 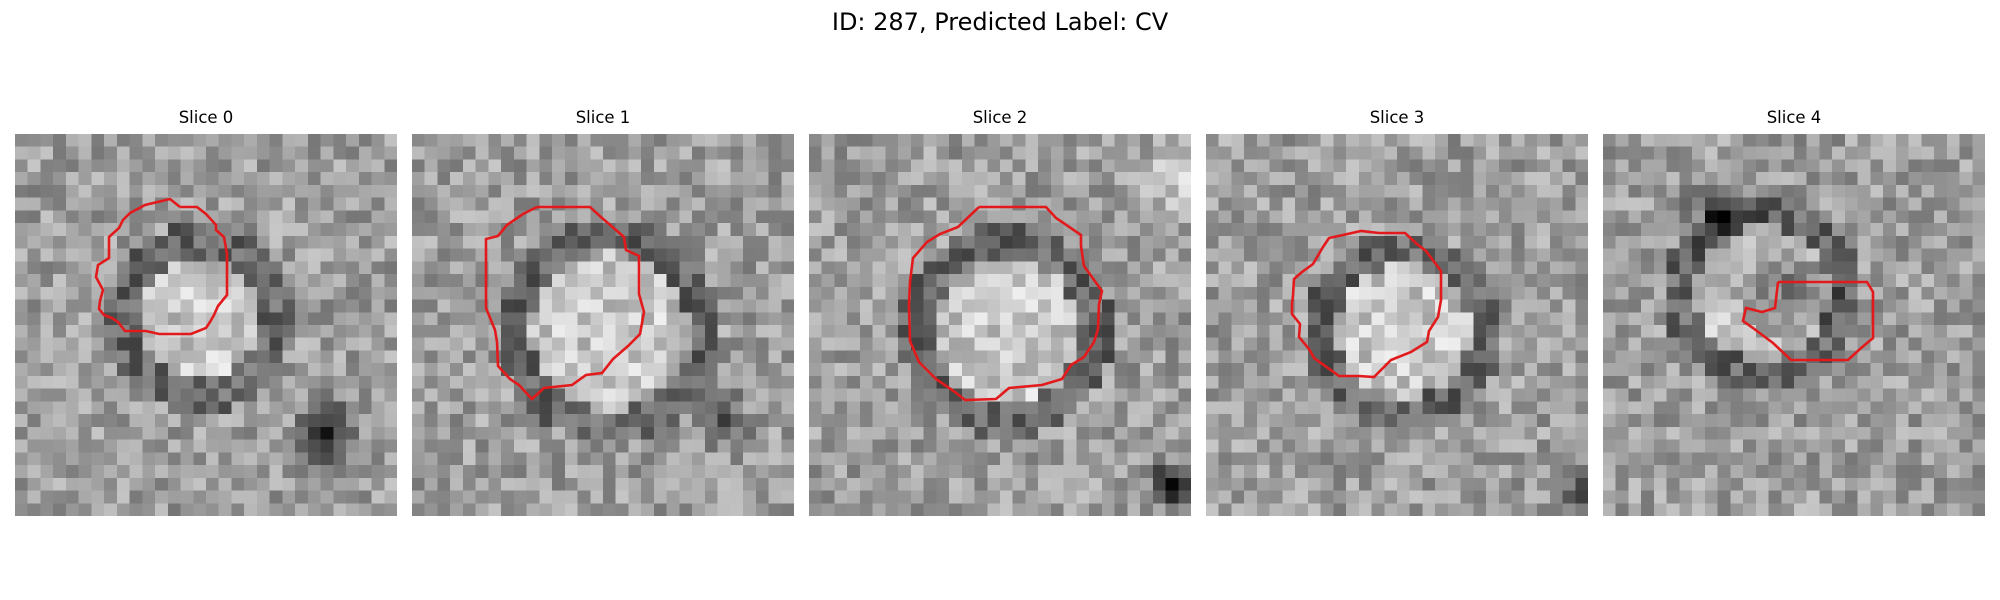 I want to click on slice-panel-2: Slice 2, so click(x=1000, y=311).